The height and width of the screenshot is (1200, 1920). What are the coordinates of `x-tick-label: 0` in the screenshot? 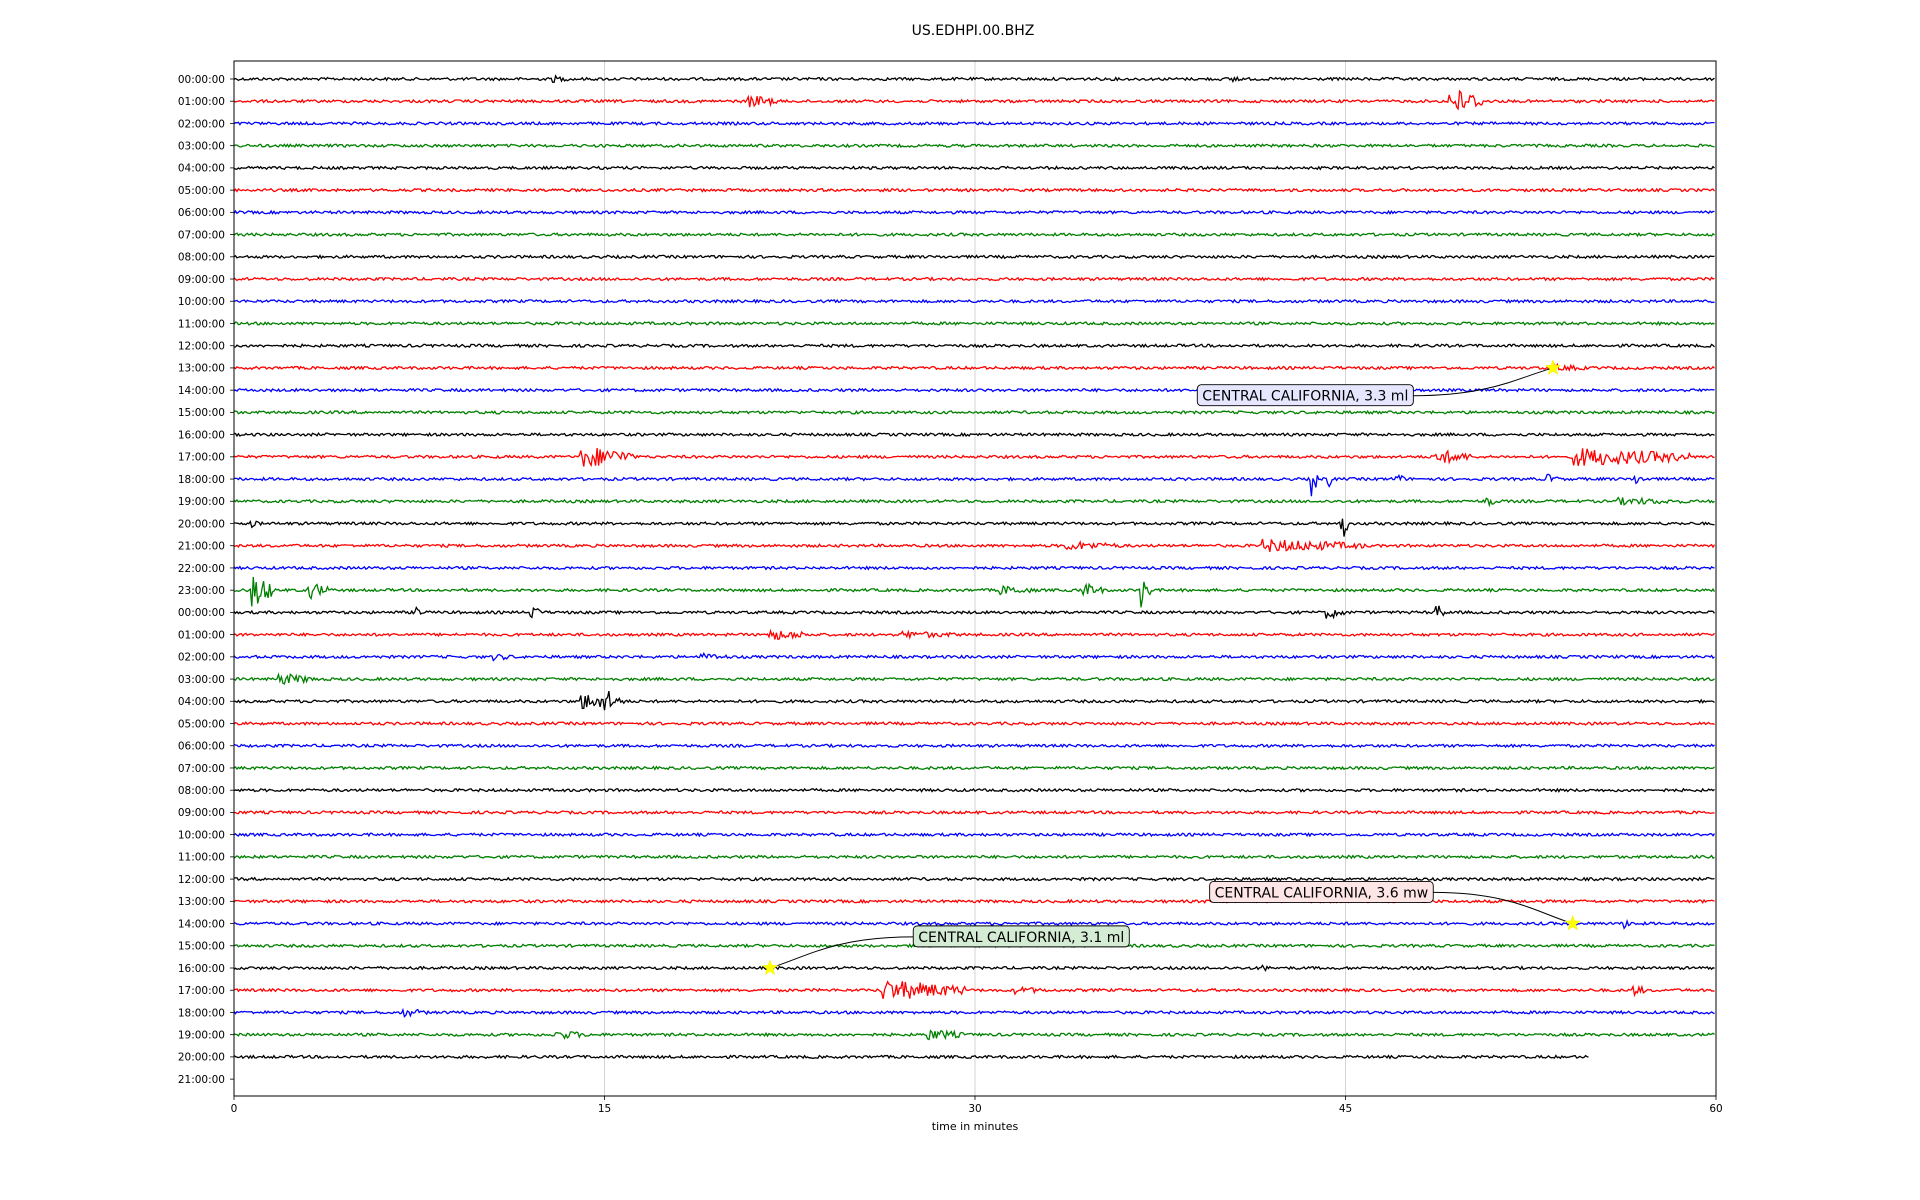 It's located at (234, 1109).